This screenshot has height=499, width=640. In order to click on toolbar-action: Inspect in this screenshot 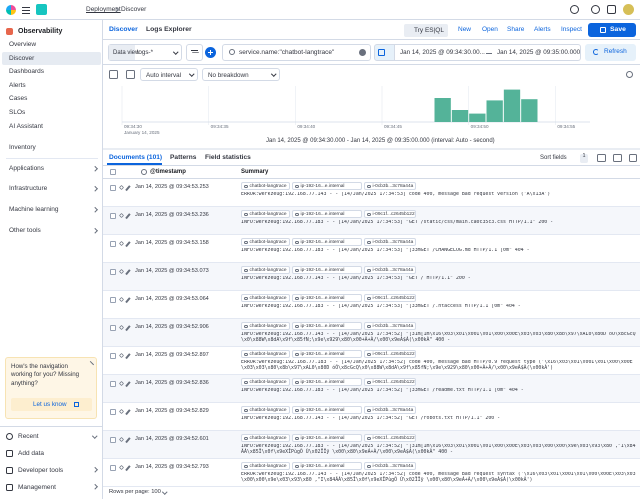, I will do `click(571, 29)`.